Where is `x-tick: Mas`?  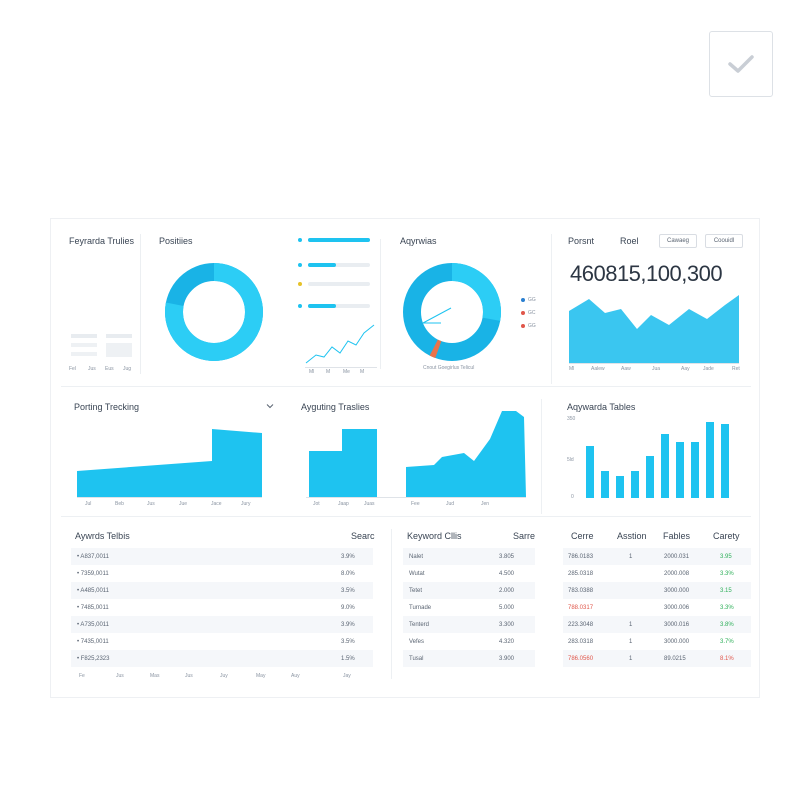 x-tick: Mas is located at coordinates (155, 676).